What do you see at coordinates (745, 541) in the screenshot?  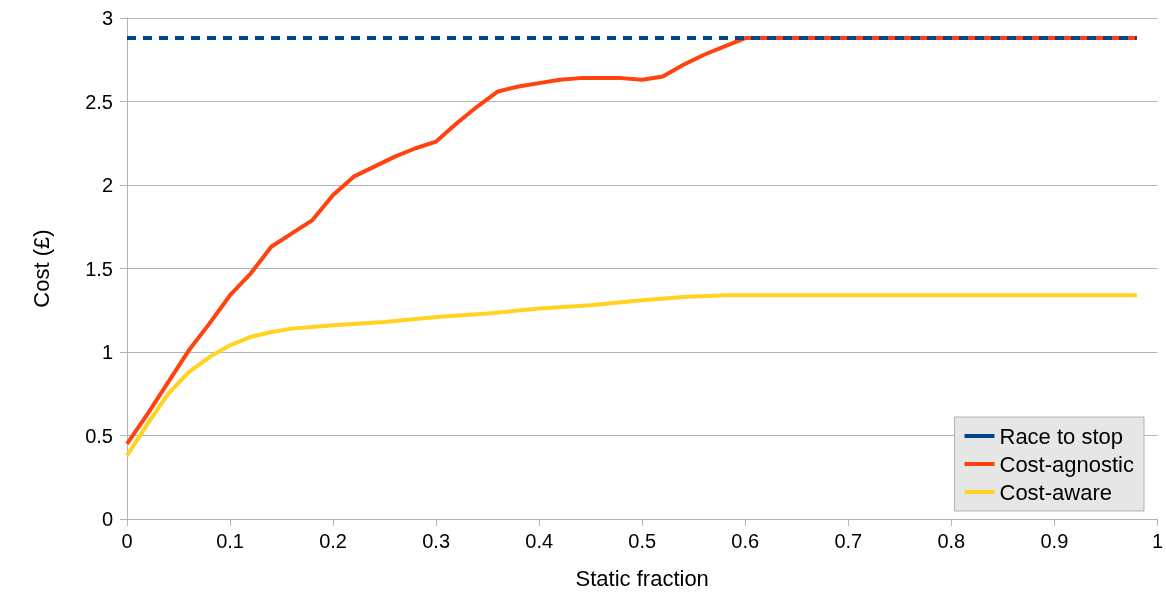 I see `x-tick-label: 0.6` at bounding box center [745, 541].